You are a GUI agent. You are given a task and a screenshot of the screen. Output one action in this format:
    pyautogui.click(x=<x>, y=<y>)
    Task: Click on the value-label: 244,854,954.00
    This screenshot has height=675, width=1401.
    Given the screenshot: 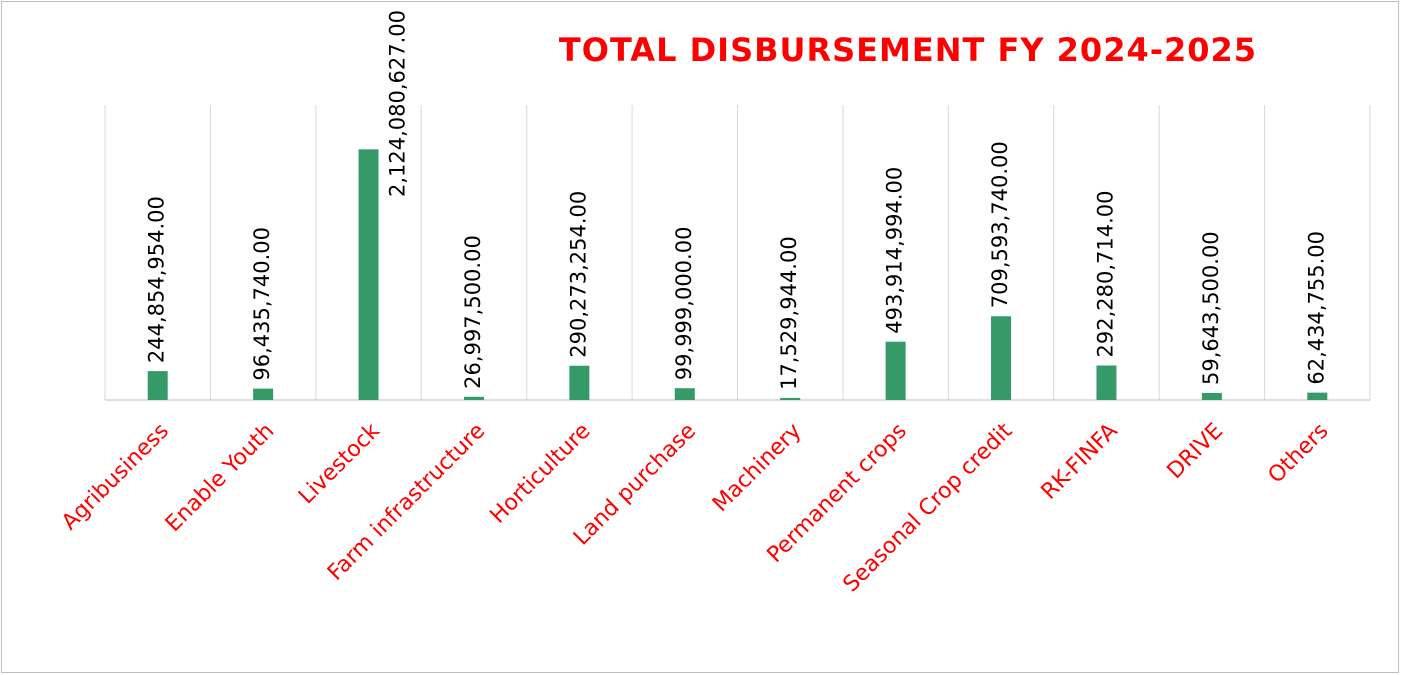 What is the action you would take?
    pyautogui.click(x=157, y=279)
    